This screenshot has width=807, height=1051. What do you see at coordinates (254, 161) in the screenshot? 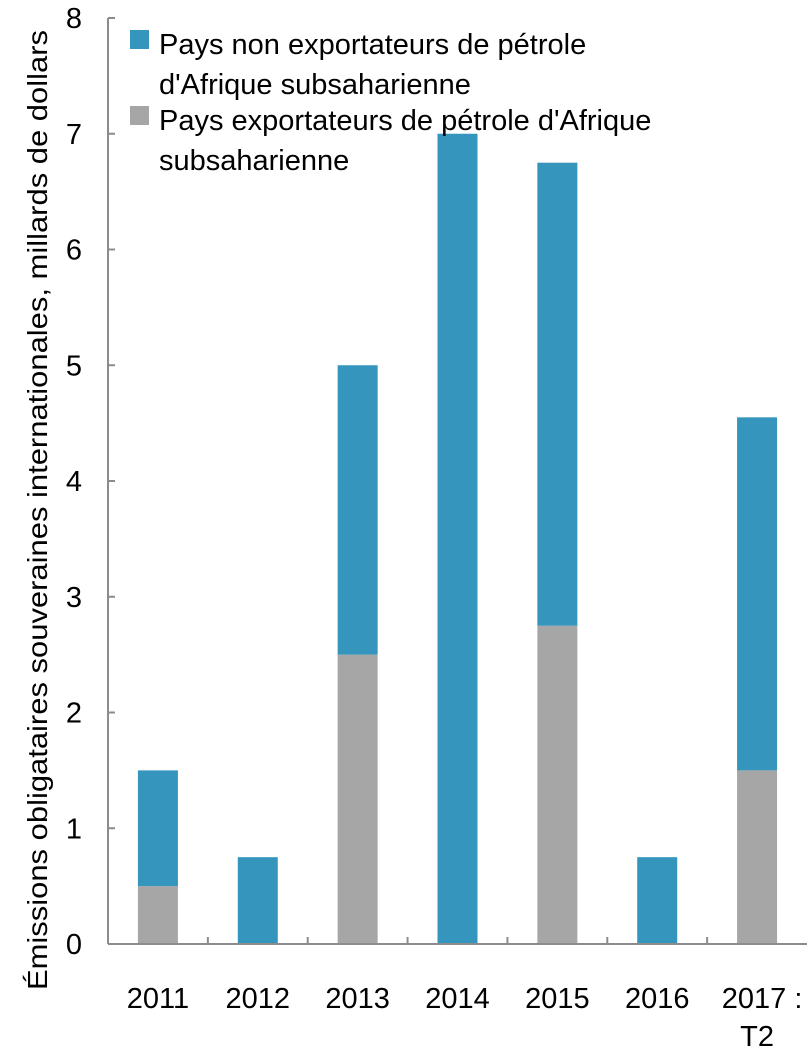
I see `legend-label: subsaharienne` at bounding box center [254, 161].